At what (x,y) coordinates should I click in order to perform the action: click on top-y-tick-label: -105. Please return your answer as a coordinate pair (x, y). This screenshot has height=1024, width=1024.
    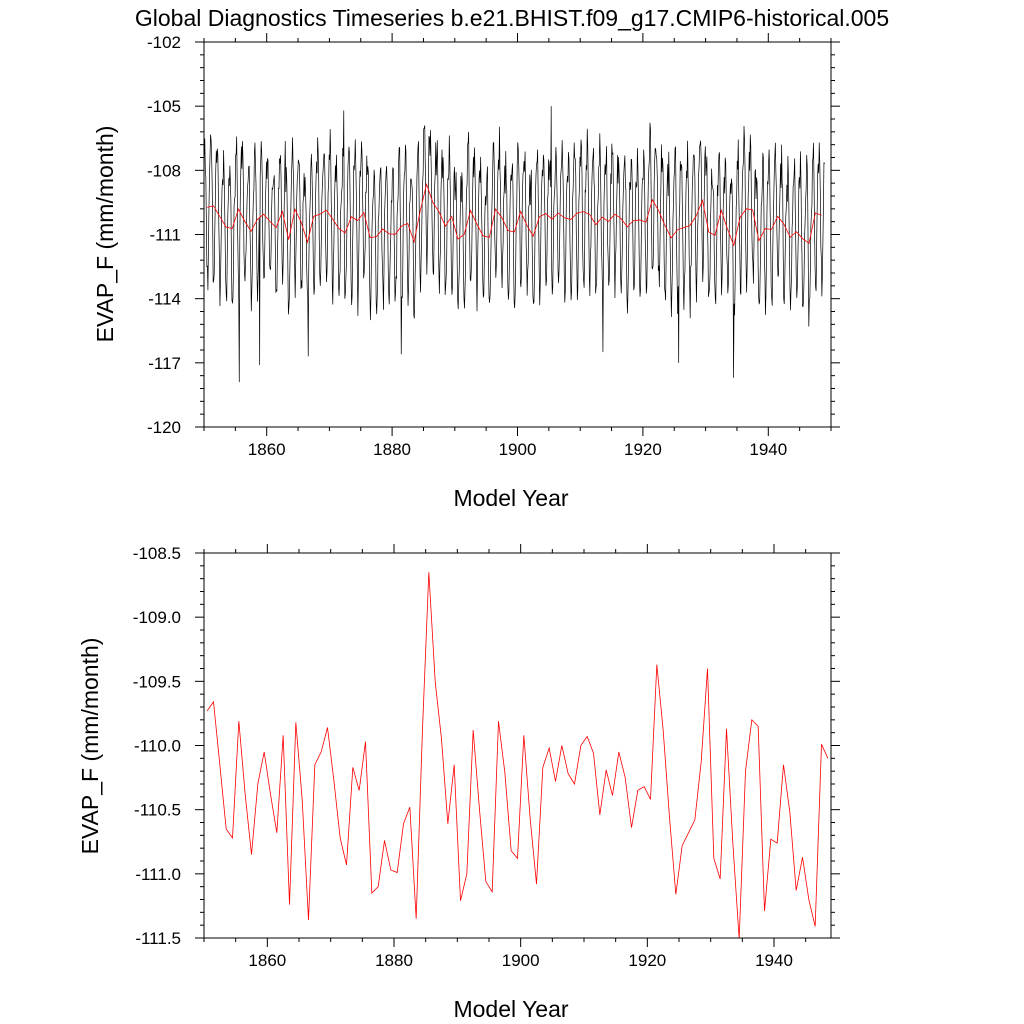
    Looking at the image, I should click on (164, 106).